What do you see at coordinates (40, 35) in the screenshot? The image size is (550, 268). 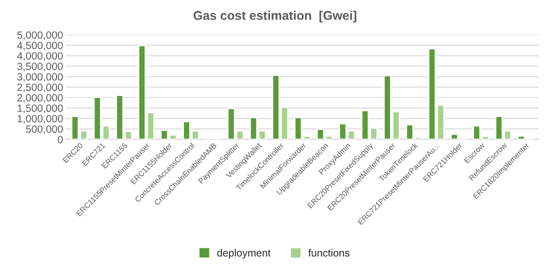 I see `y-tick-label: 5,000,000` at bounding box center [40, 35].